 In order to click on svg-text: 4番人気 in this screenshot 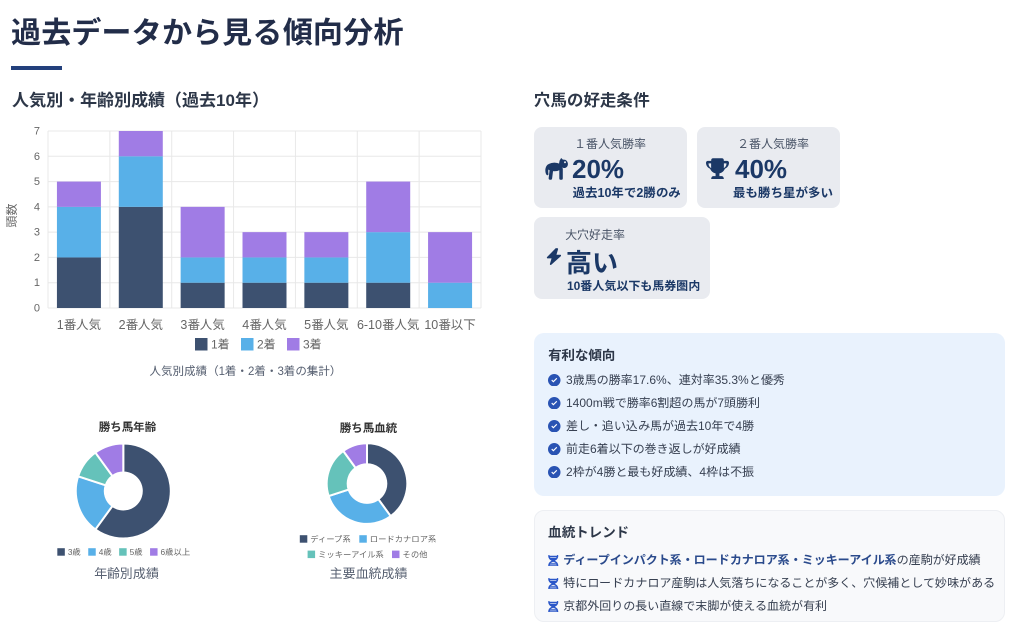, I will do `click(264, 325)`.